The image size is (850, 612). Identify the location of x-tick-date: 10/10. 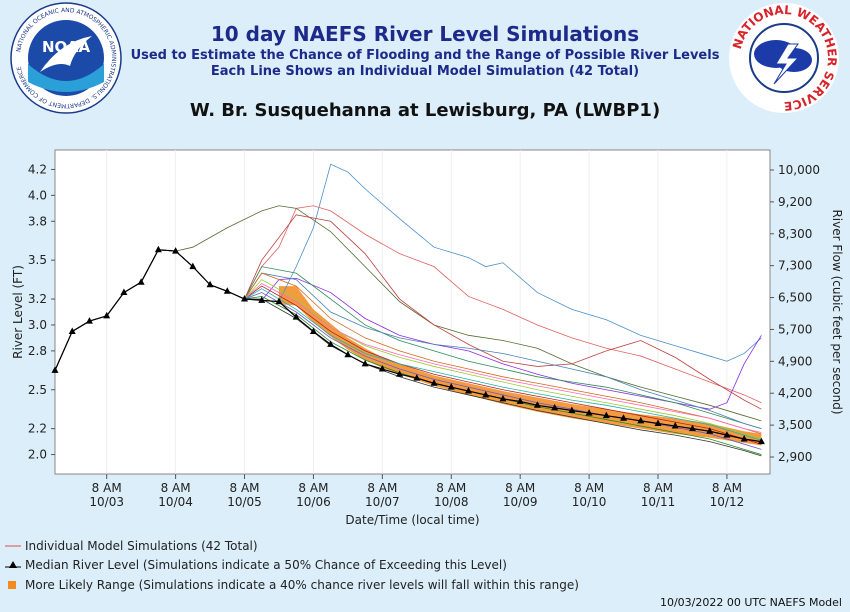
(589, 502).